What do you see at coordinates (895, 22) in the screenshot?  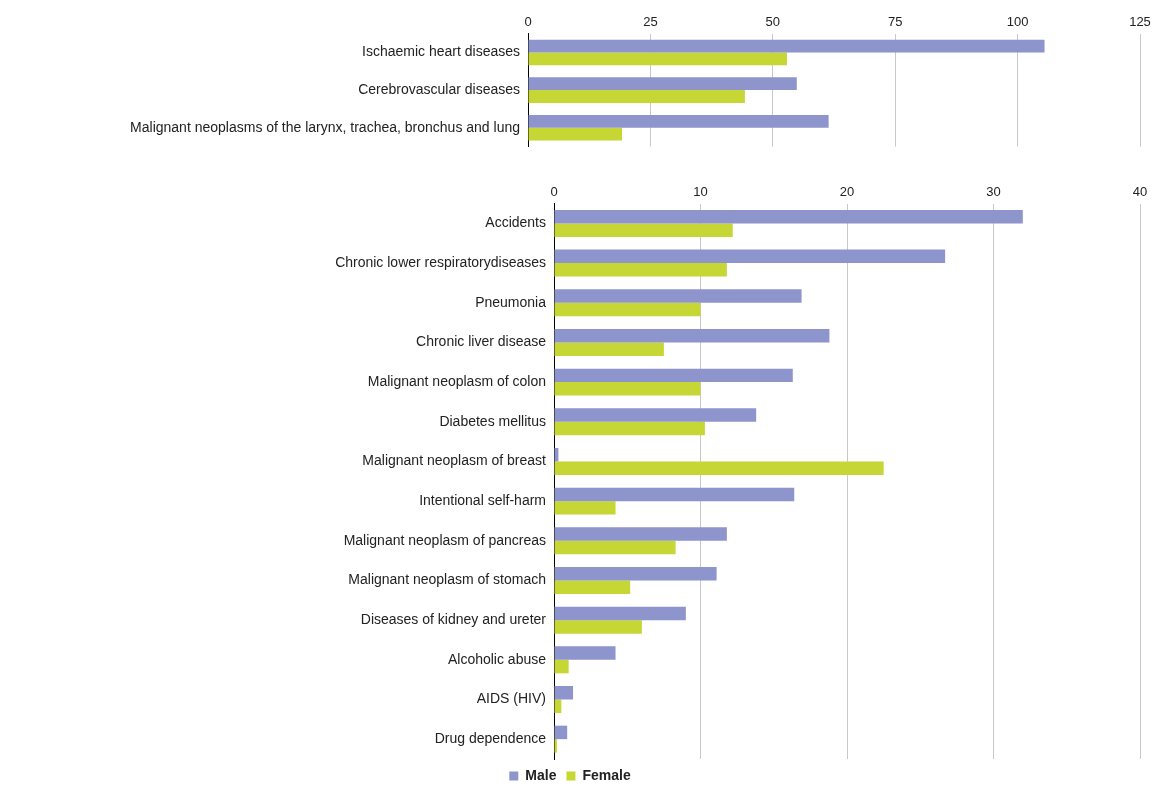 I see `x-tick-label: 75` at bounding box center [895, 22].